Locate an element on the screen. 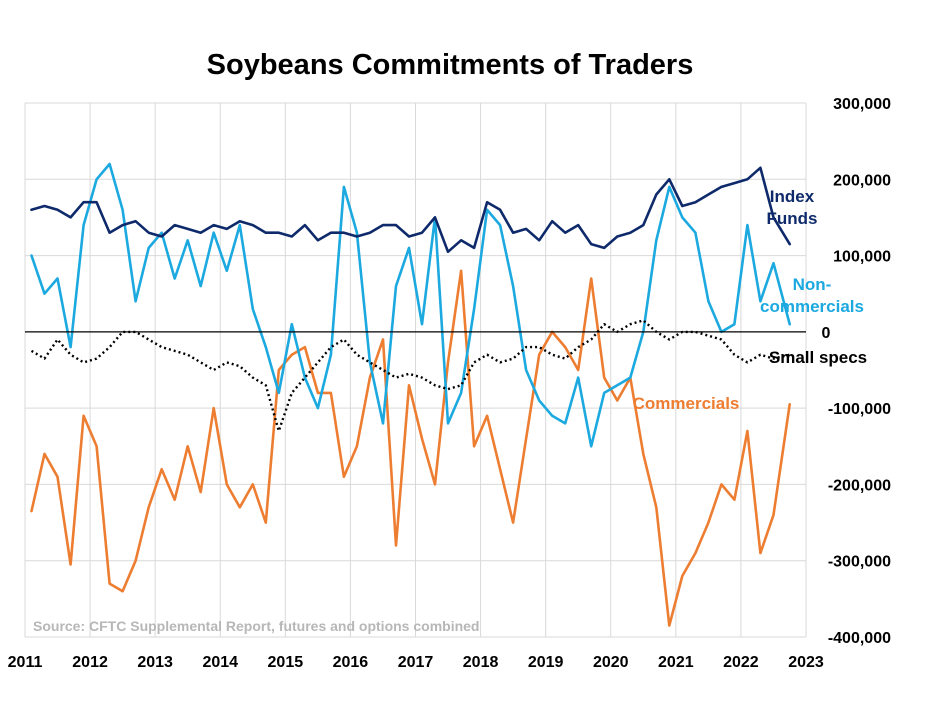 The height and width of the screenshot is (712, 931). x-tick-label: 2018 is located at coordinates (481, 662).